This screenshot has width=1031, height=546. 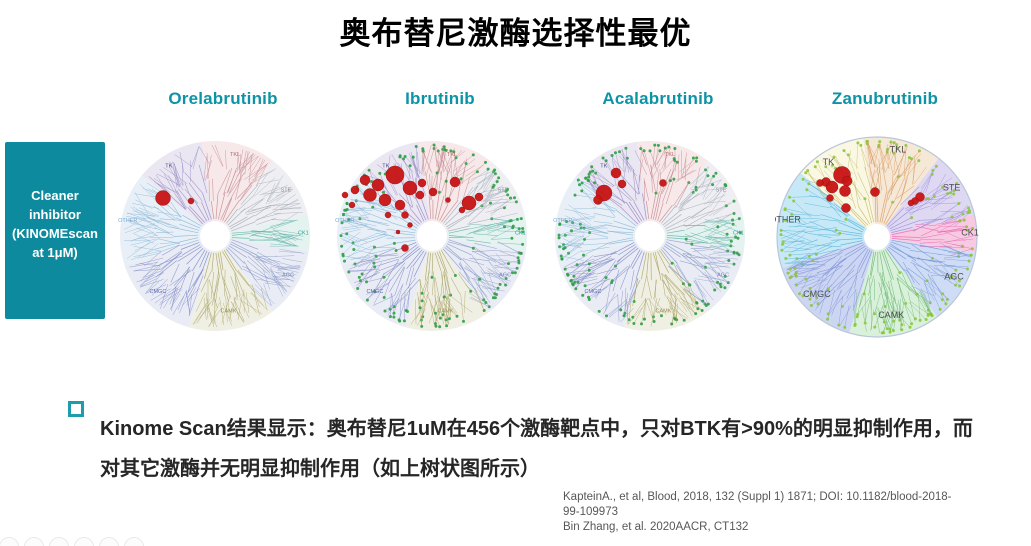 What do you see at coordinates (214, 236) in the screenshot?
I see `kinome-tree-orelabrutinib: TKL STE CK1 AGC CAMK CMGC OTHER TK` at bounding box center [214, 236].